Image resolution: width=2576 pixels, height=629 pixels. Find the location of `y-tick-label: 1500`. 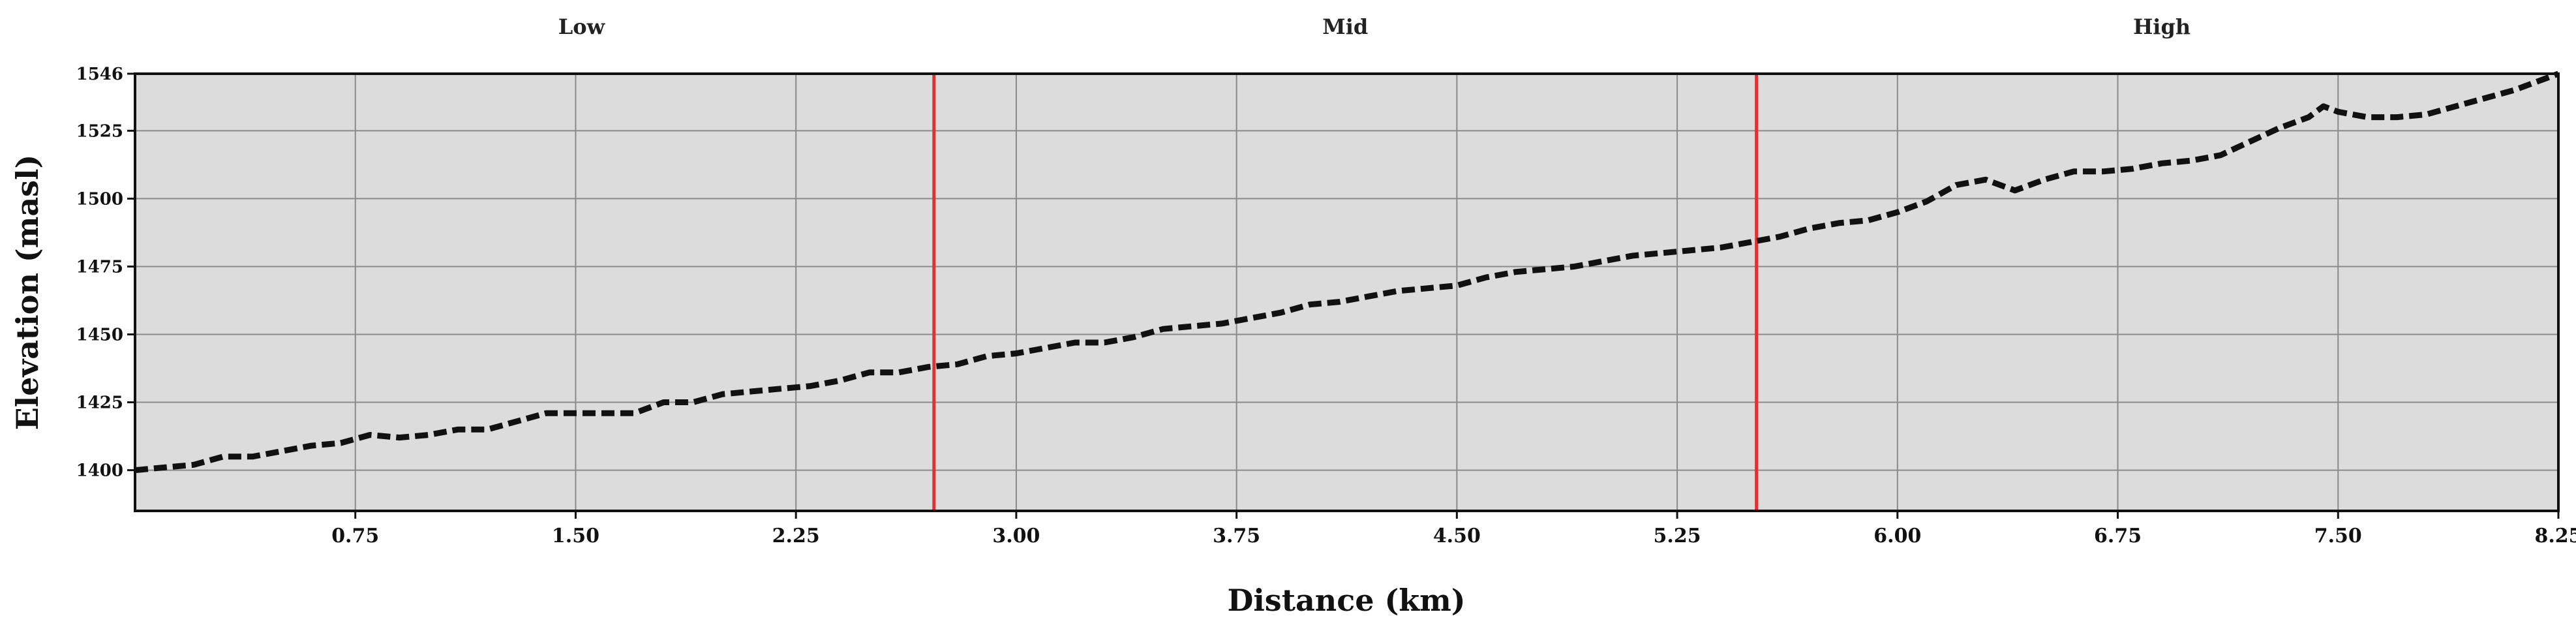

y-tick-label: 1500 is located at coordinates (100, 199).